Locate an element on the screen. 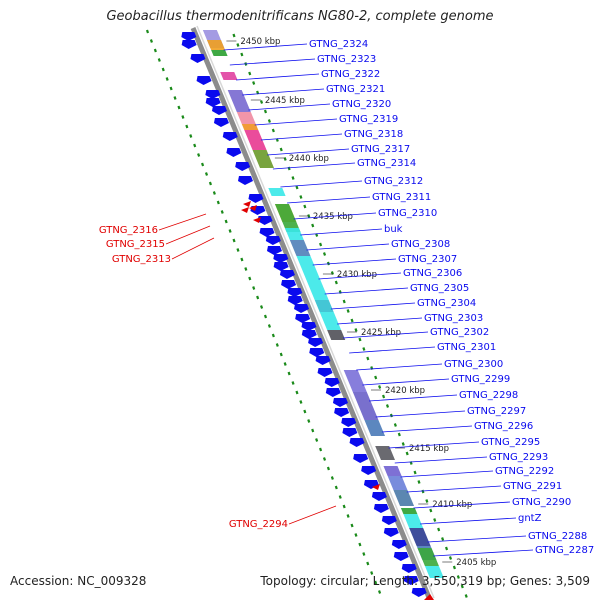 This screenshot has height=600, width=600. forward-gene-label: GTNG_2324 is located at coordinates (338, 44).